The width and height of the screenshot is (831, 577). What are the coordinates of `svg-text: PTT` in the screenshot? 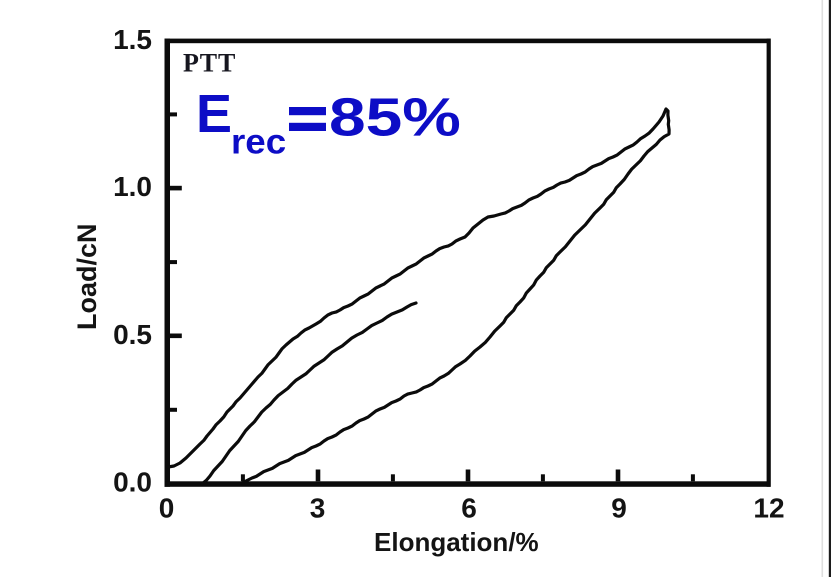 It's located at (209, 63).